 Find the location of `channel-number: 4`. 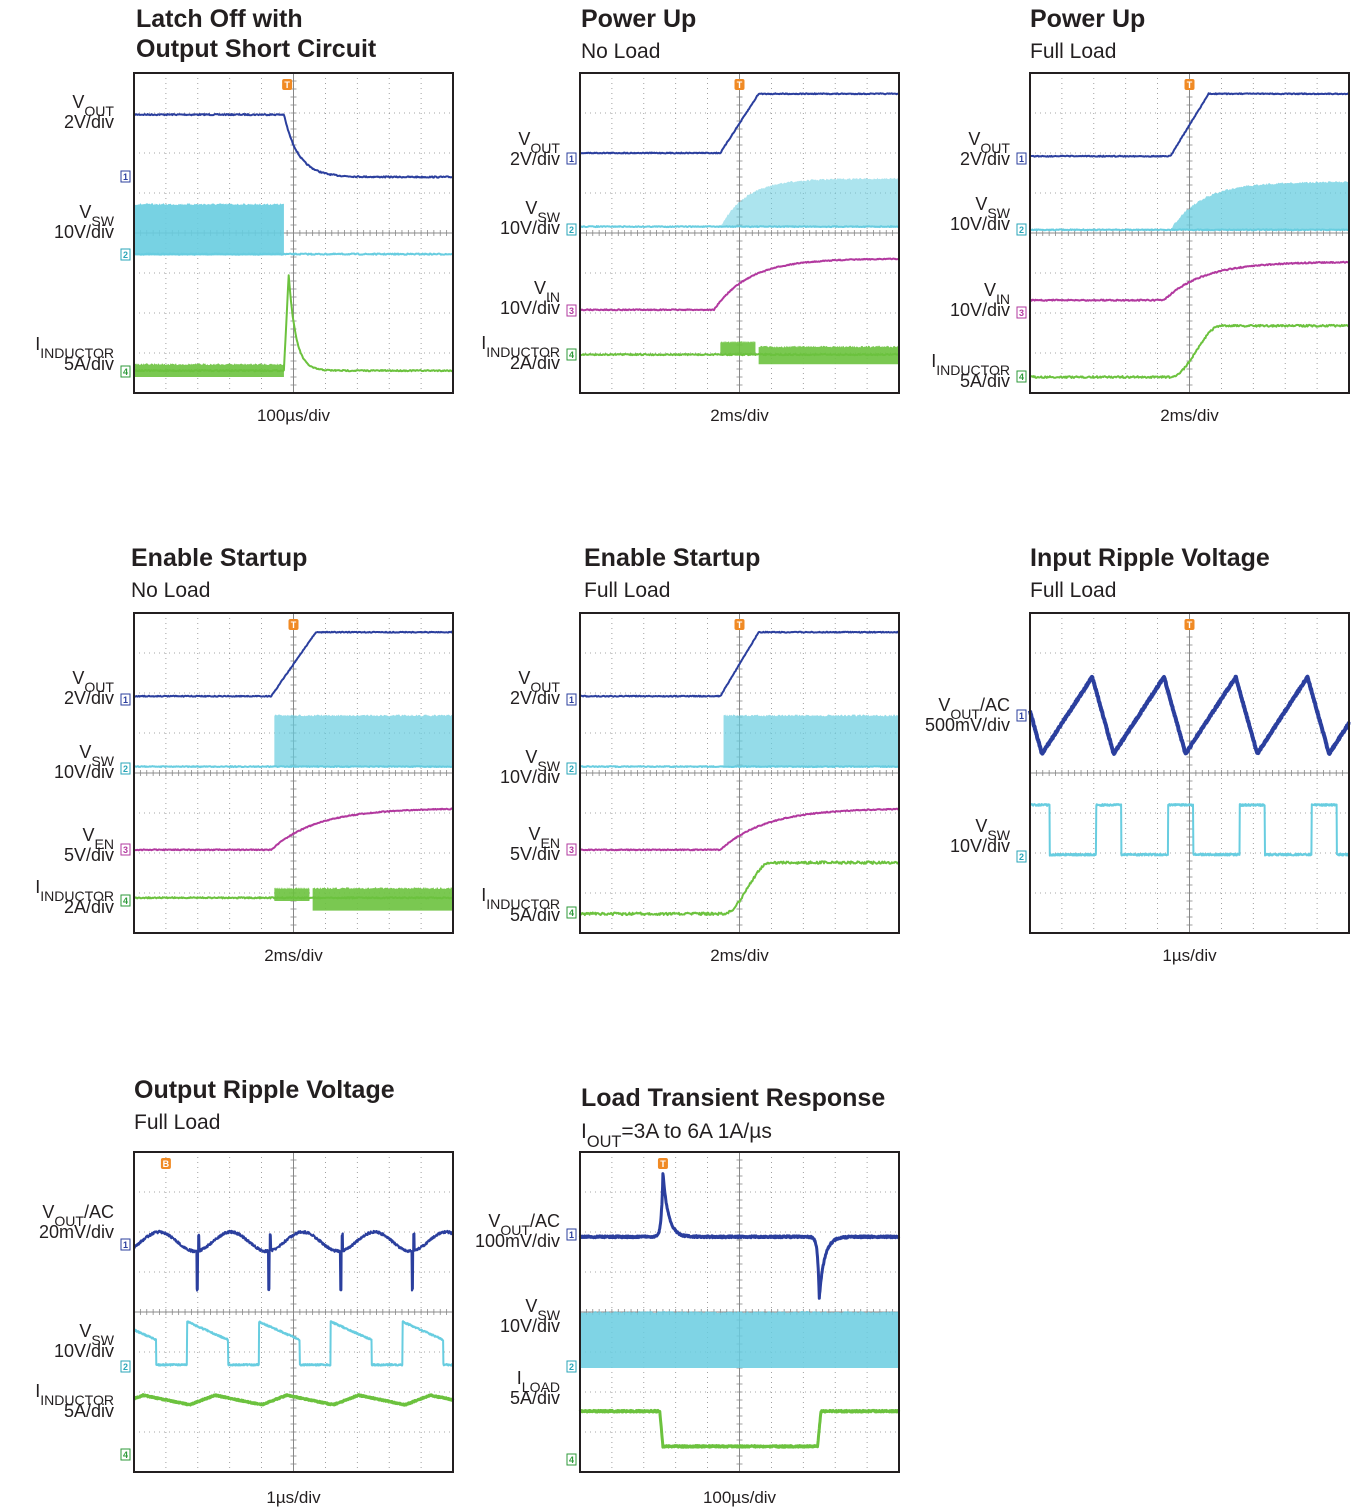

channel-number: 4 is located at coordinates (125, 1455).